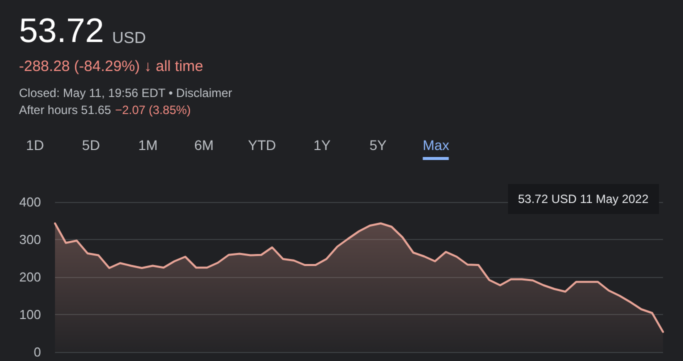 Image resolution: width=683 pixels, height=361 pixels. I want to click on chart-title: 53.72, so click(61, 31).